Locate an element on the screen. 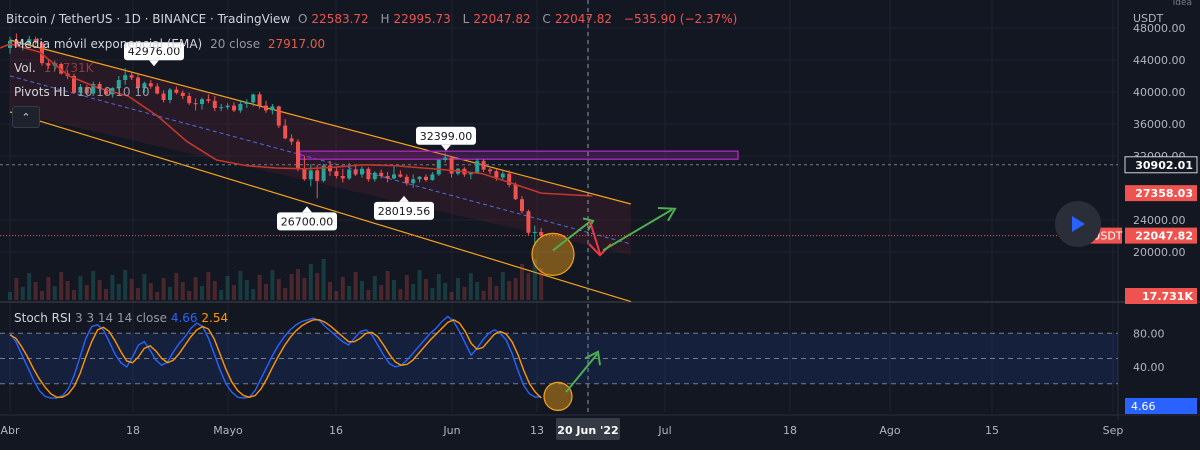 The height and width of the screenshot is (450, 1200). play-button is located at coordinates (1078, 224).